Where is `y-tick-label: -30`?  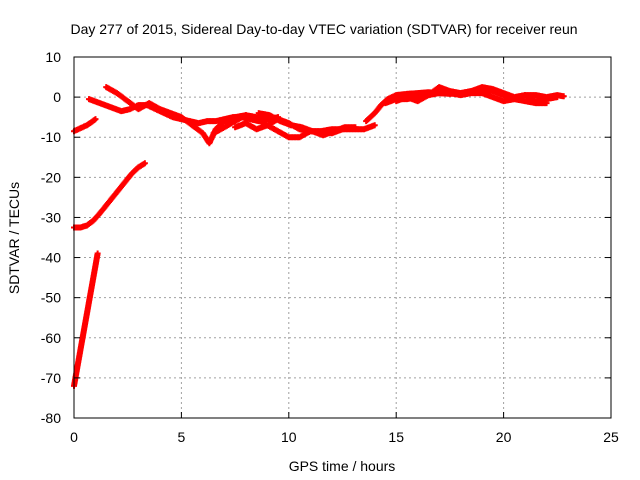
y-tick-label: -30 is located at coordinates (51, 217).